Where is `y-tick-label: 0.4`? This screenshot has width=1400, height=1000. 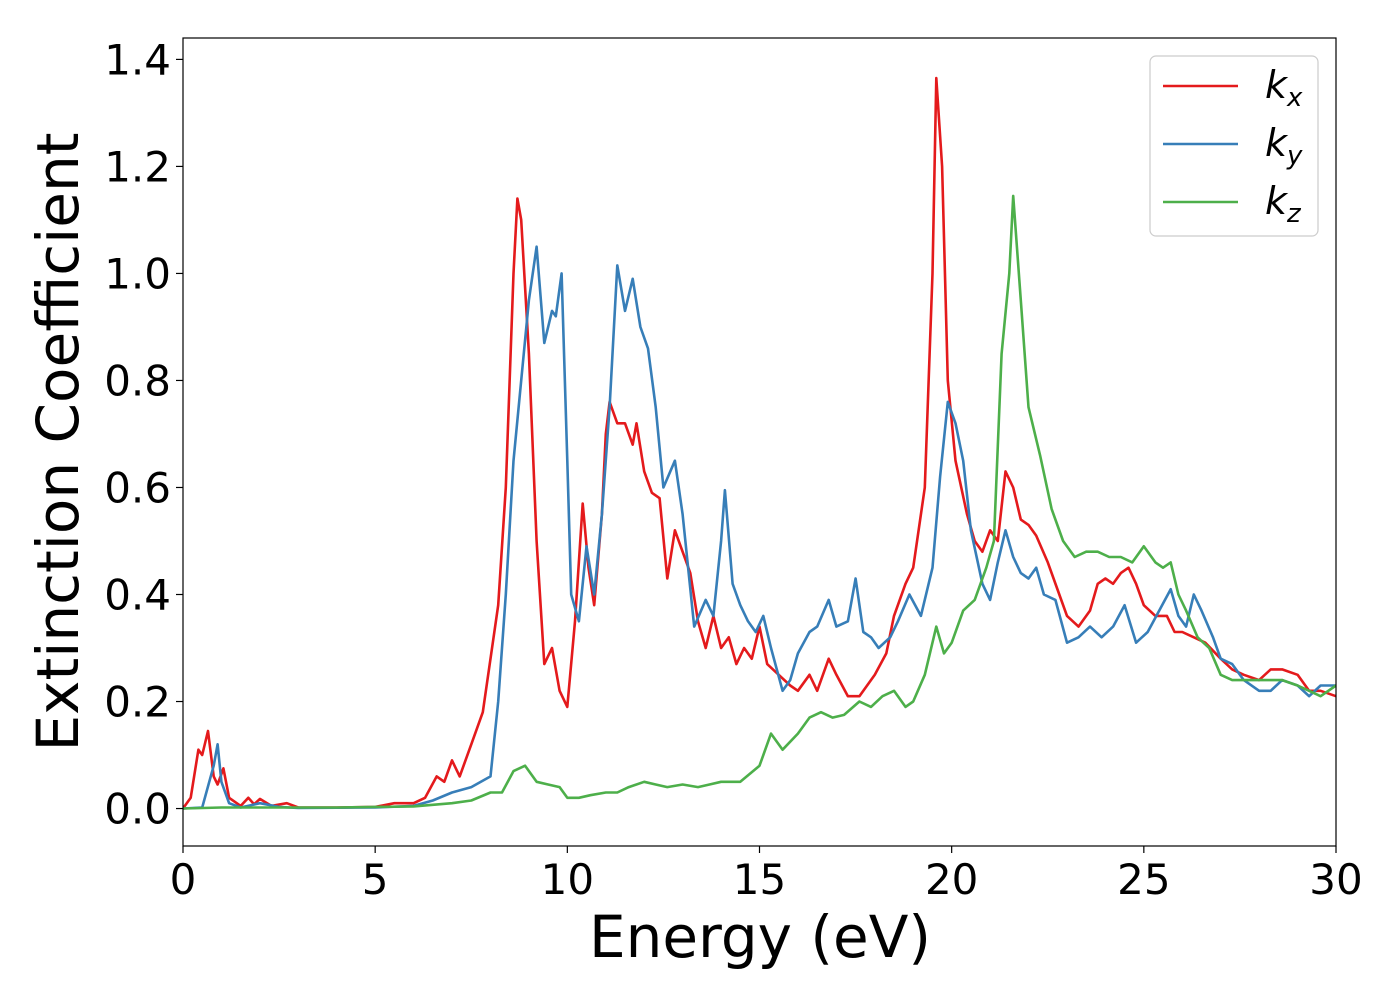
y-tick-label: 0.4 is located at coordinates (137, 595).